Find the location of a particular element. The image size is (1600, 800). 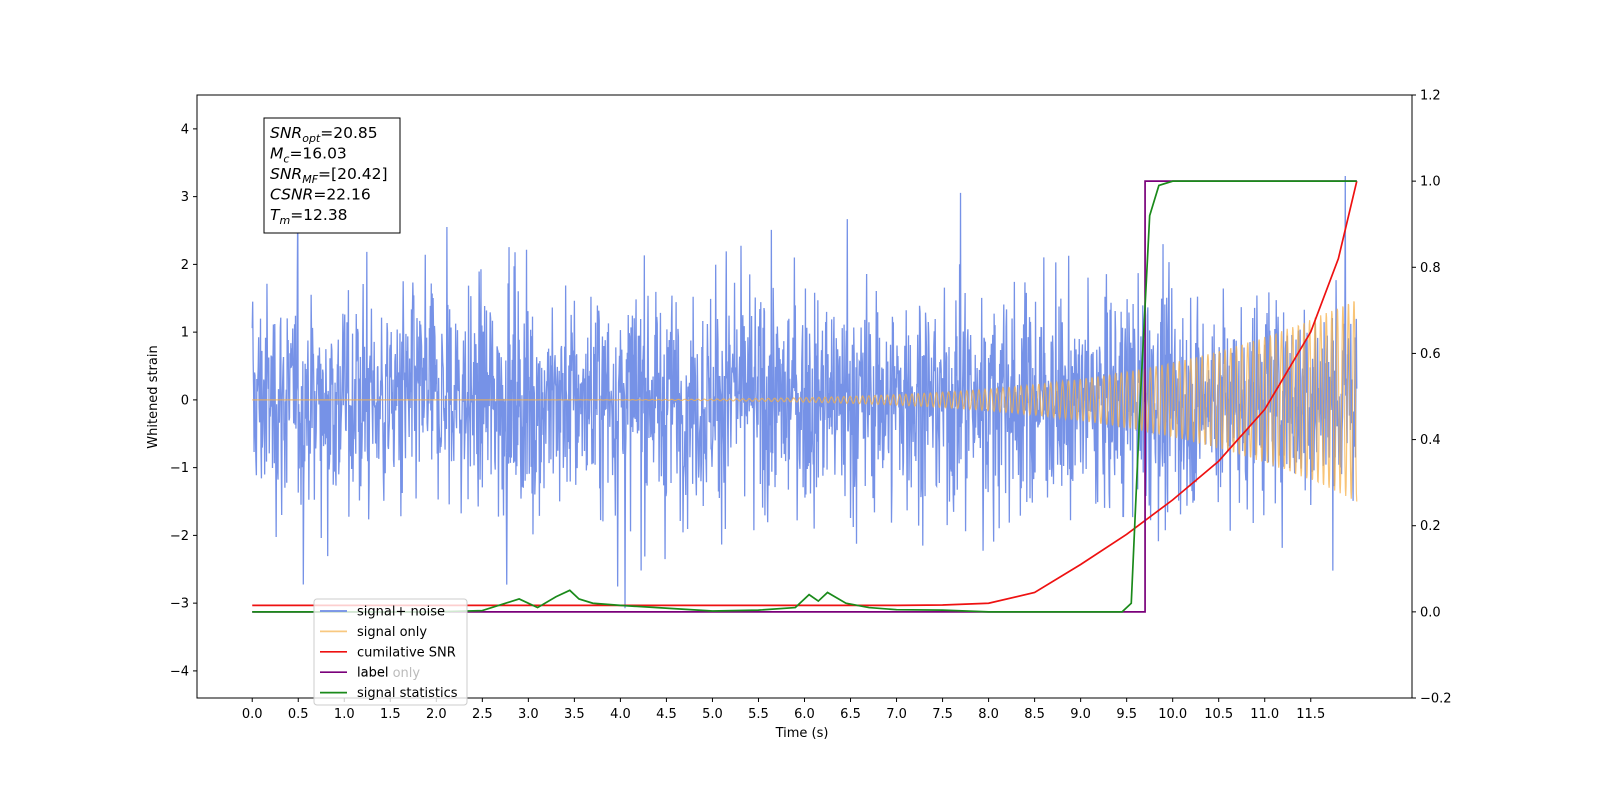

y-left-tick-label: −2 is located at coordinates (179, 536).